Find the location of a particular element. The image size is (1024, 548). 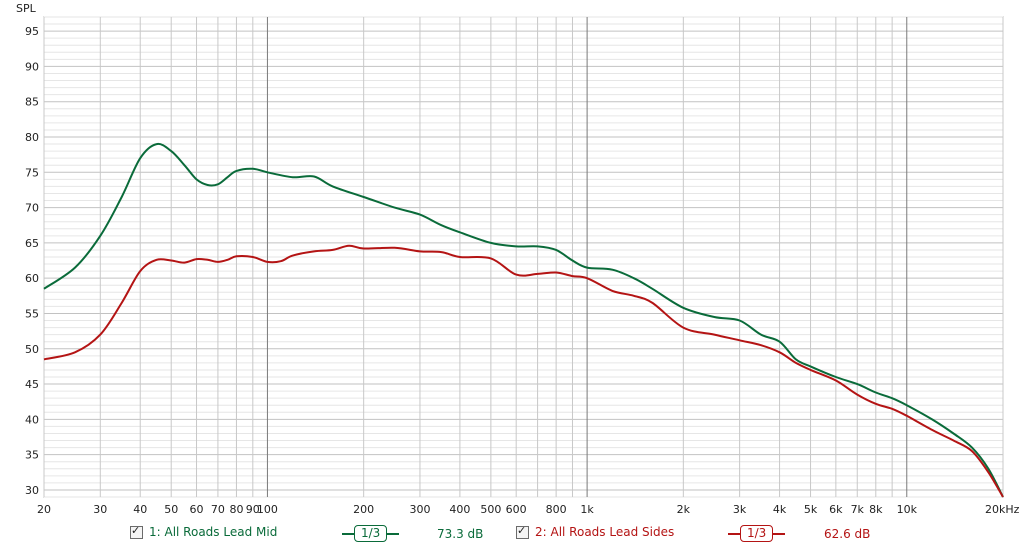

x-tick-label: 100 is located at coordinates (267, 509).